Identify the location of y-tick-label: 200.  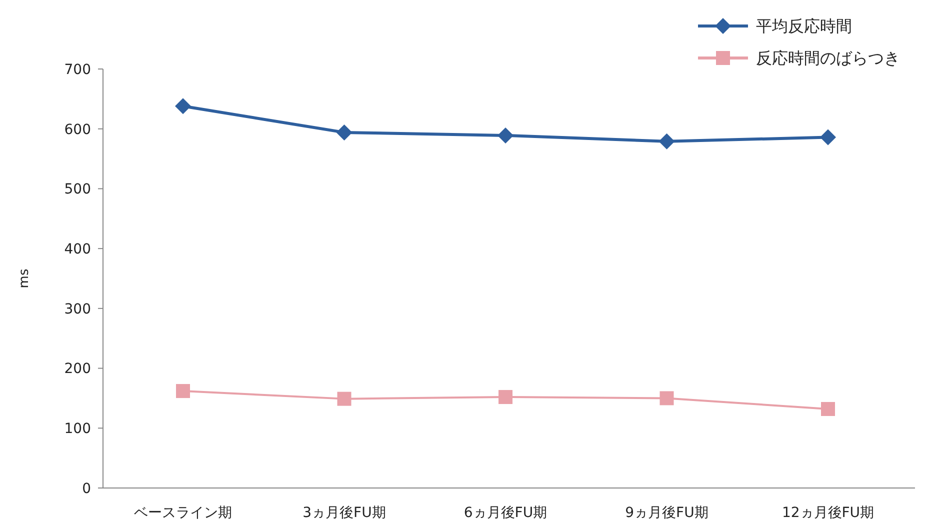
(77, 369).